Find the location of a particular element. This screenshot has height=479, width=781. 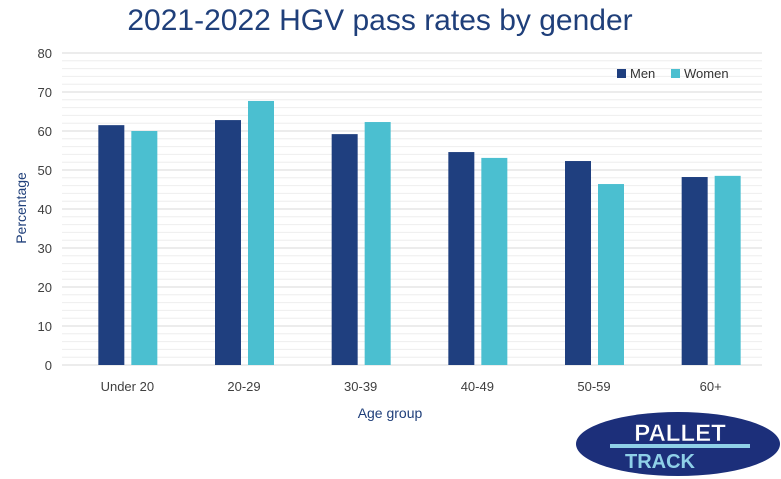

y-tick-label: 60 is located at coordinates (45, 131).